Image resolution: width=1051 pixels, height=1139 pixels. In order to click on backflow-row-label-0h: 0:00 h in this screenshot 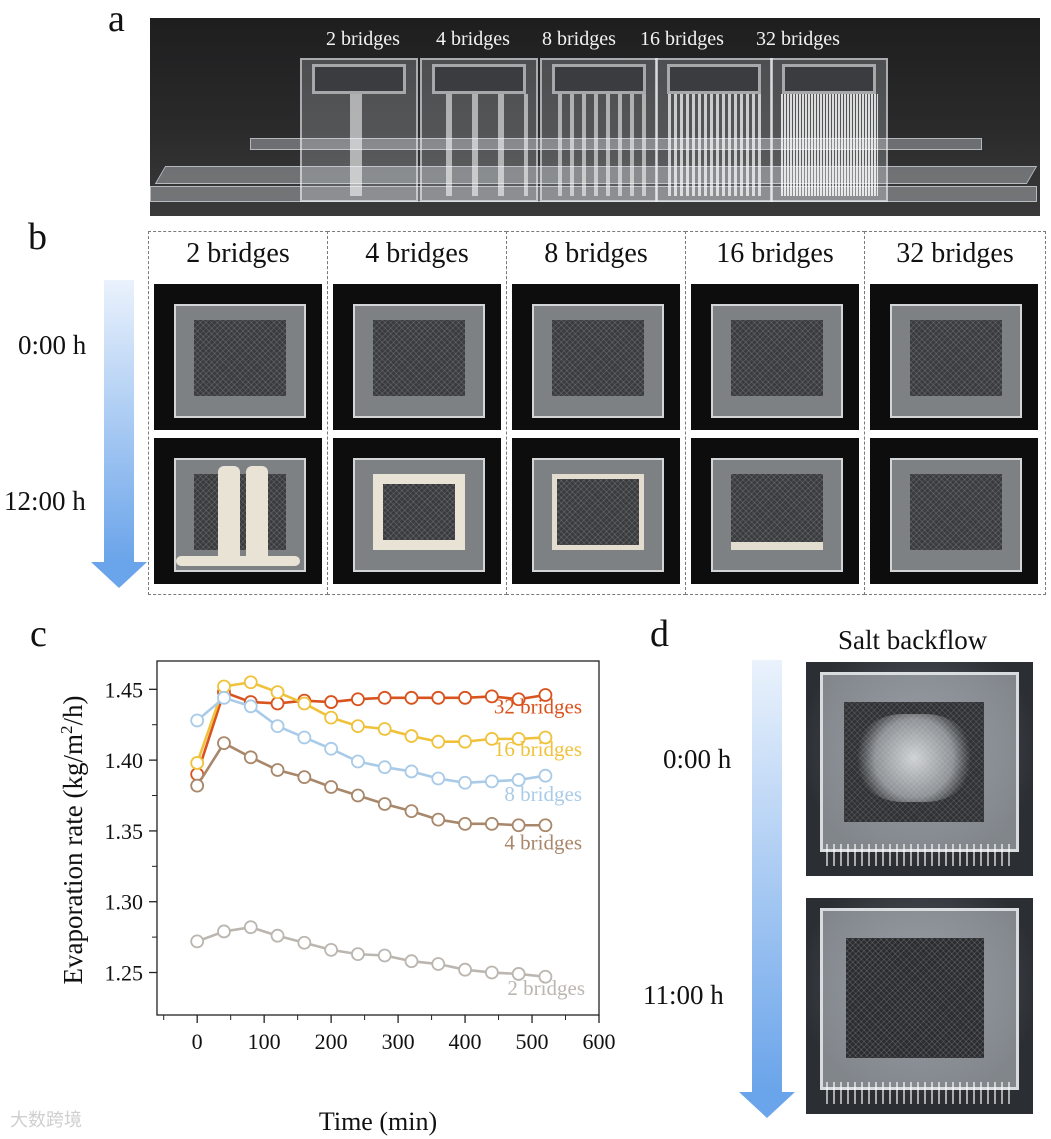, I will do `click(697, 759)`.